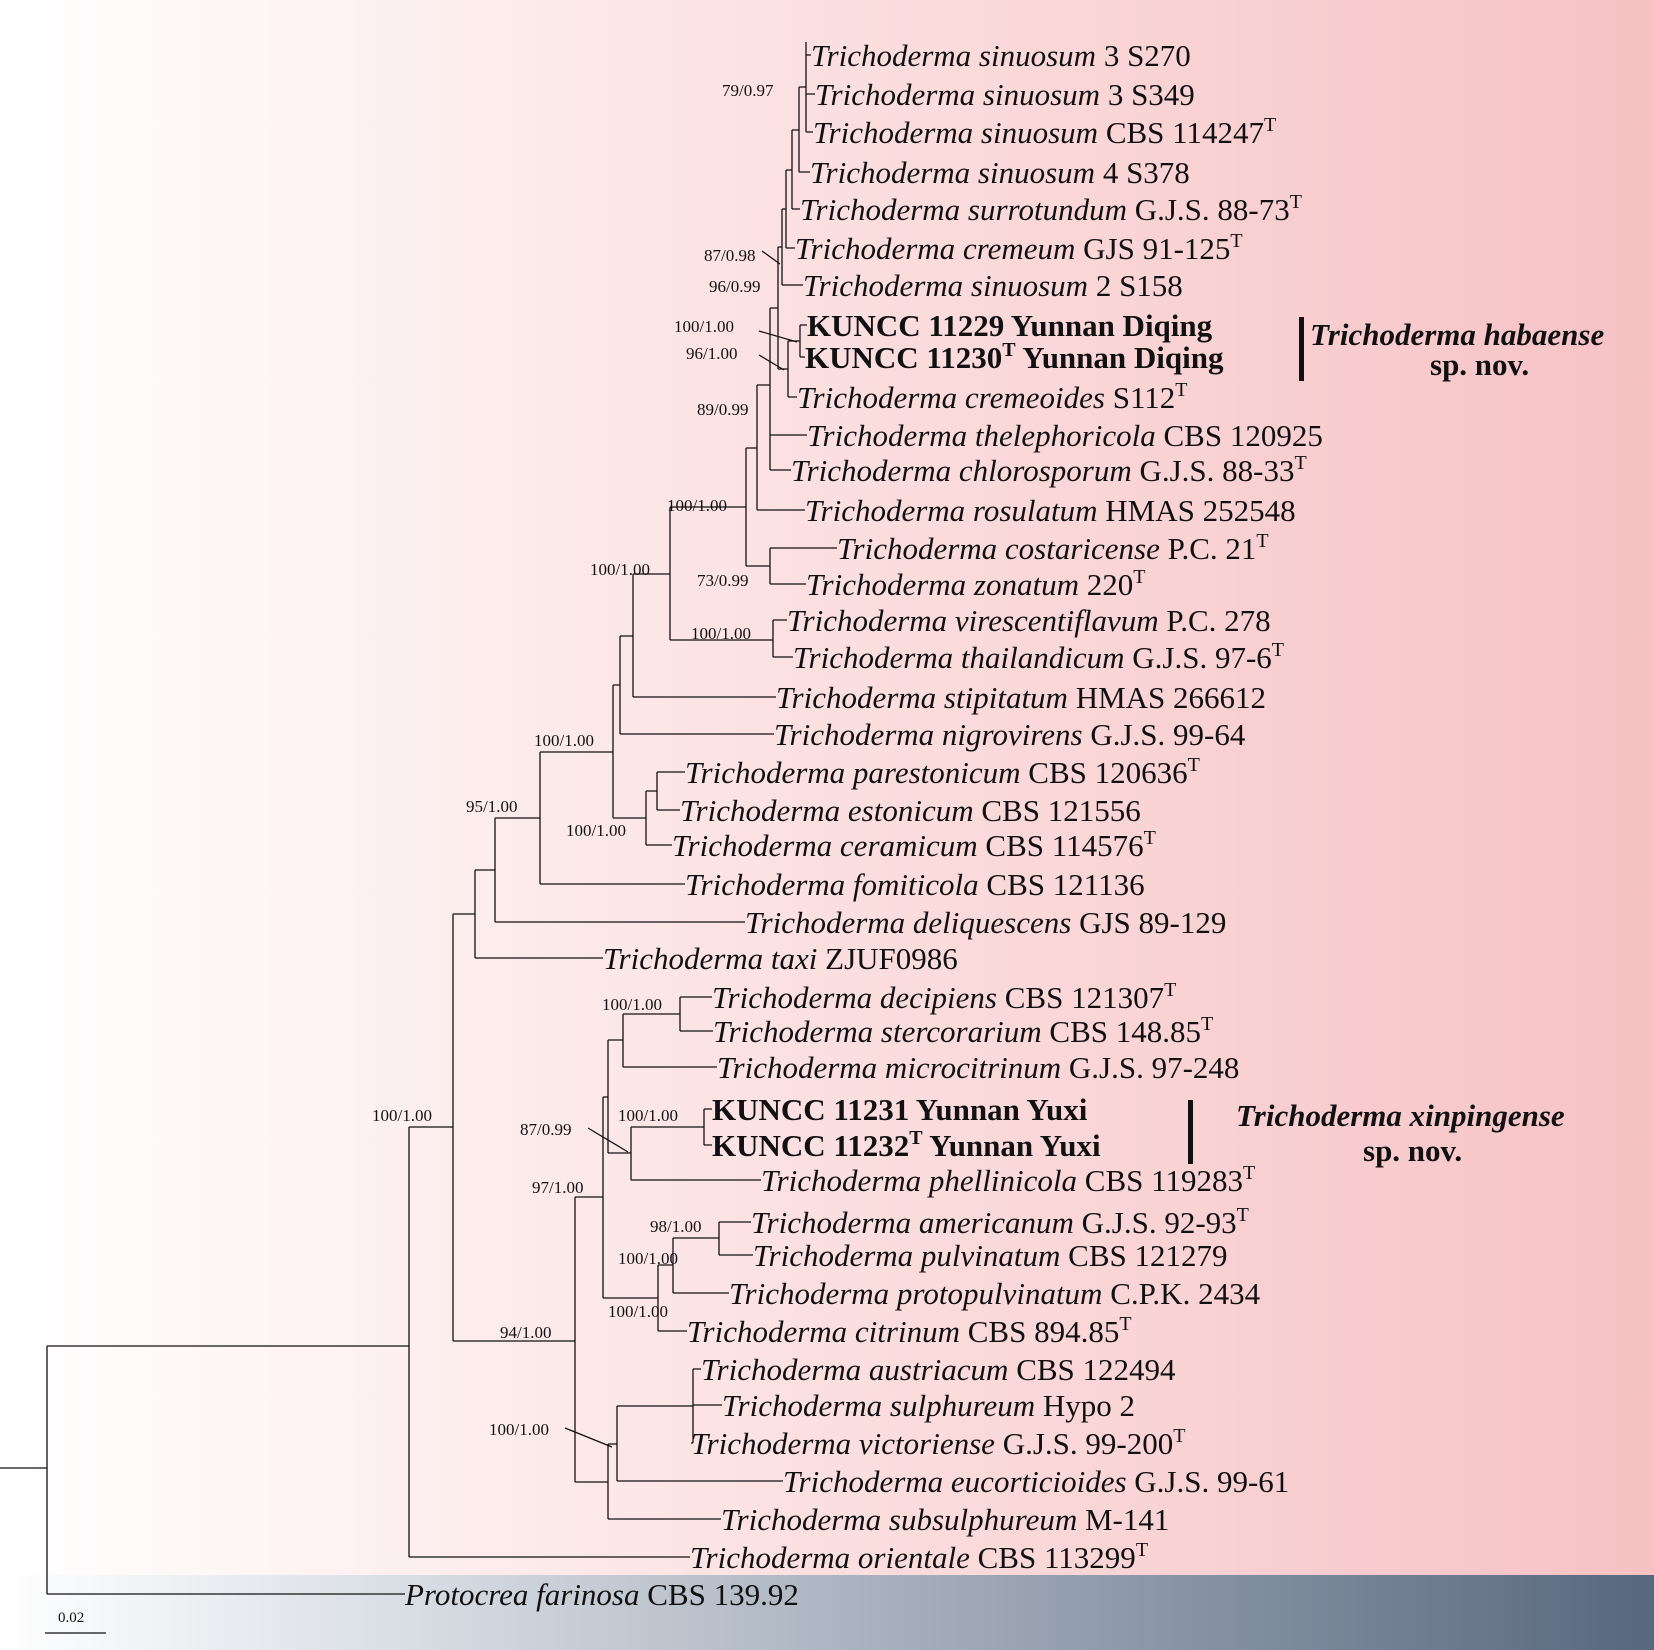 The image size is (1654, 1650). What do you see at coordinates (525, 1594) in the screenshot?
I see `species-name: Protocrea farinosa` at bounding box center [525, 1594].